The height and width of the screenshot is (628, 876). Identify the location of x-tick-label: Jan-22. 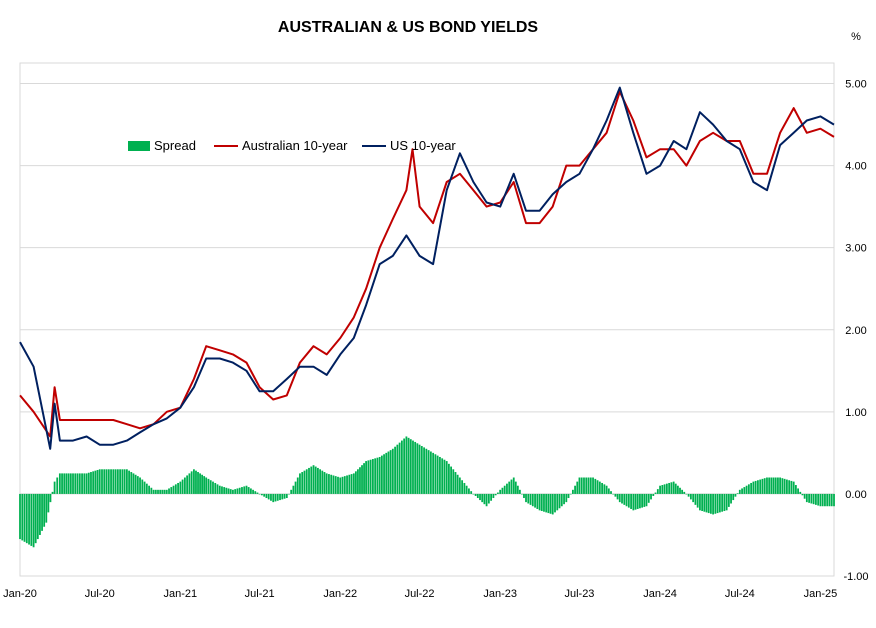
(340, 594).